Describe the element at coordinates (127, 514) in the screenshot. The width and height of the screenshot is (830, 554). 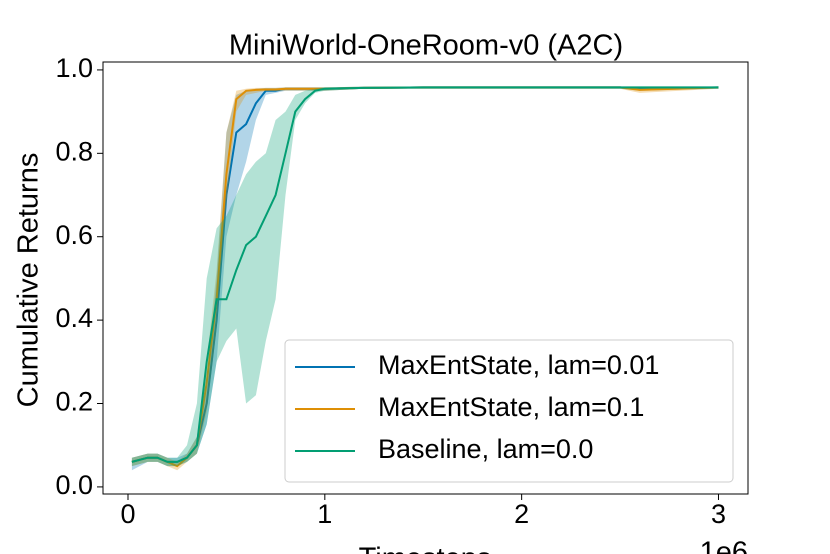
I see `x-tick-label: 0` at that location.